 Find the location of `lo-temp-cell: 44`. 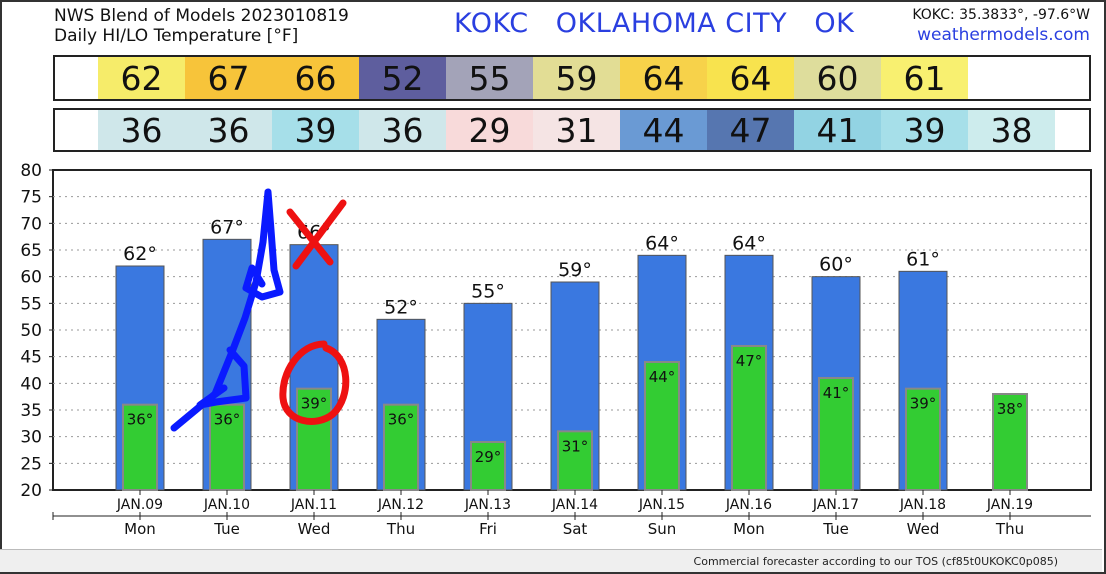

lo-temp-cell: 44 is located at coordinates (663, 130).